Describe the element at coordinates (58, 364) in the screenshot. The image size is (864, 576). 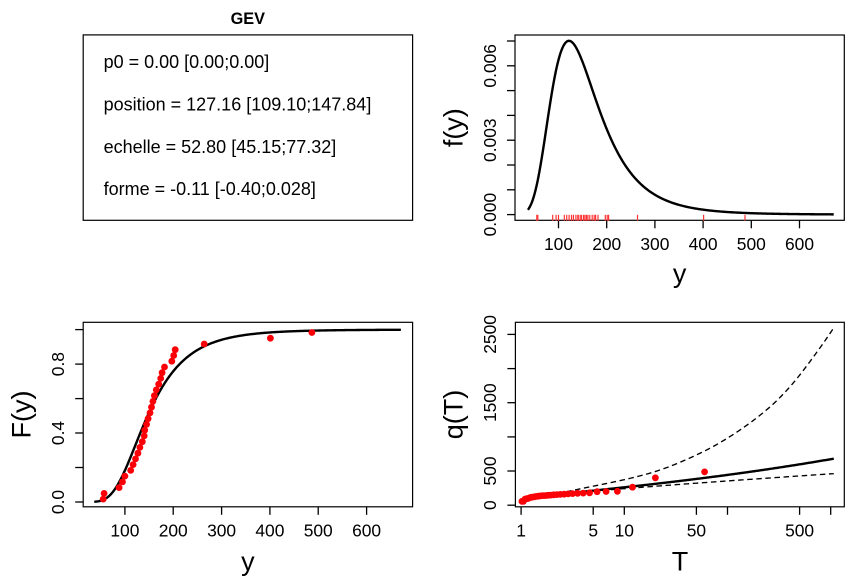
I see `svg-text: 0.8` at that location.